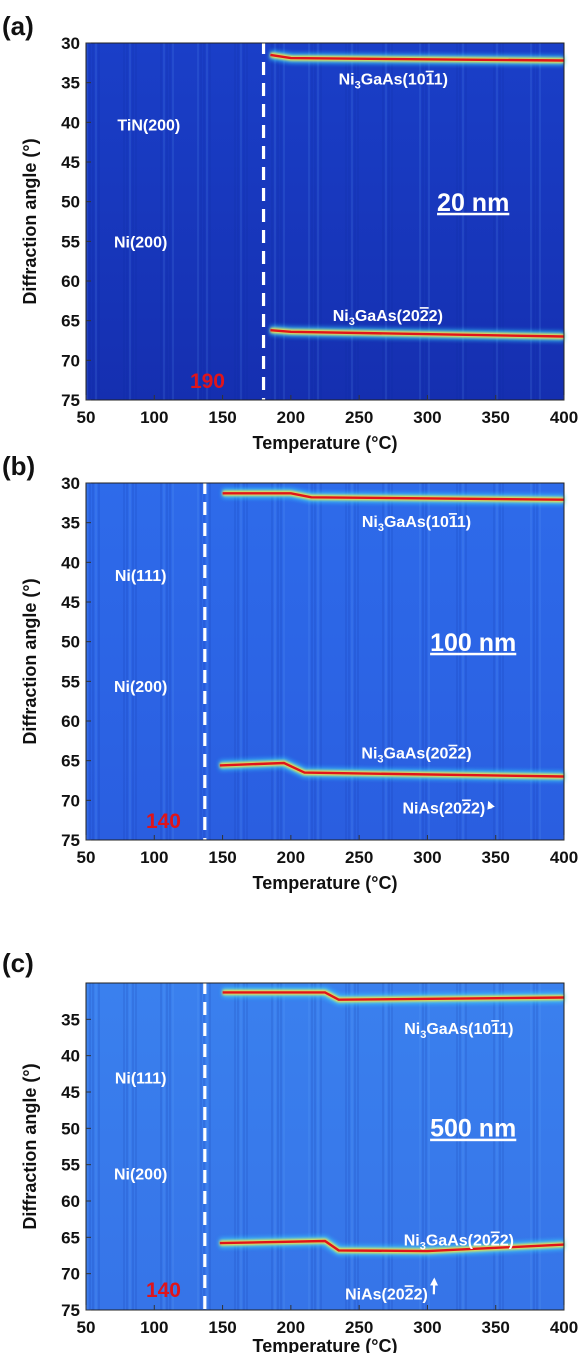 This screenshot has width=584, height=1353. Describe the element at coordinates (70, 202) in the screenshot. I see `y-tick-label: 50` at that location.